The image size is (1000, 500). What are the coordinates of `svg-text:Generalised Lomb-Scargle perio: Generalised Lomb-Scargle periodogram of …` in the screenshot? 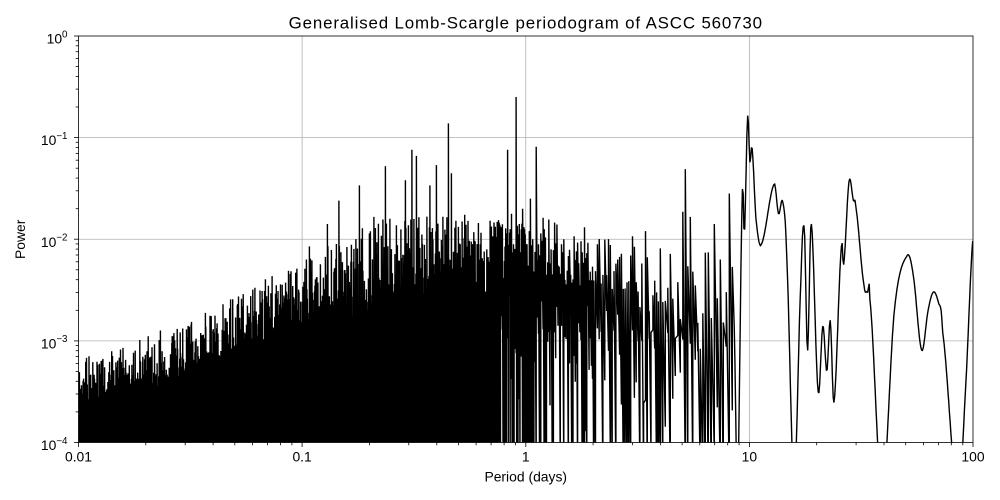 It's located at (526, 23).